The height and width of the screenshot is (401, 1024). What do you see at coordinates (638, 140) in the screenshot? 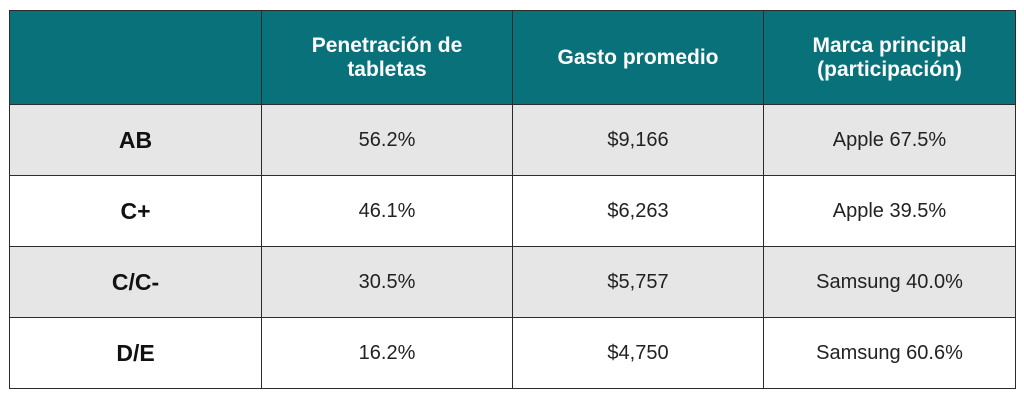
I see `avg-spend-cell: $9,166` at bounding box center [638, 140].